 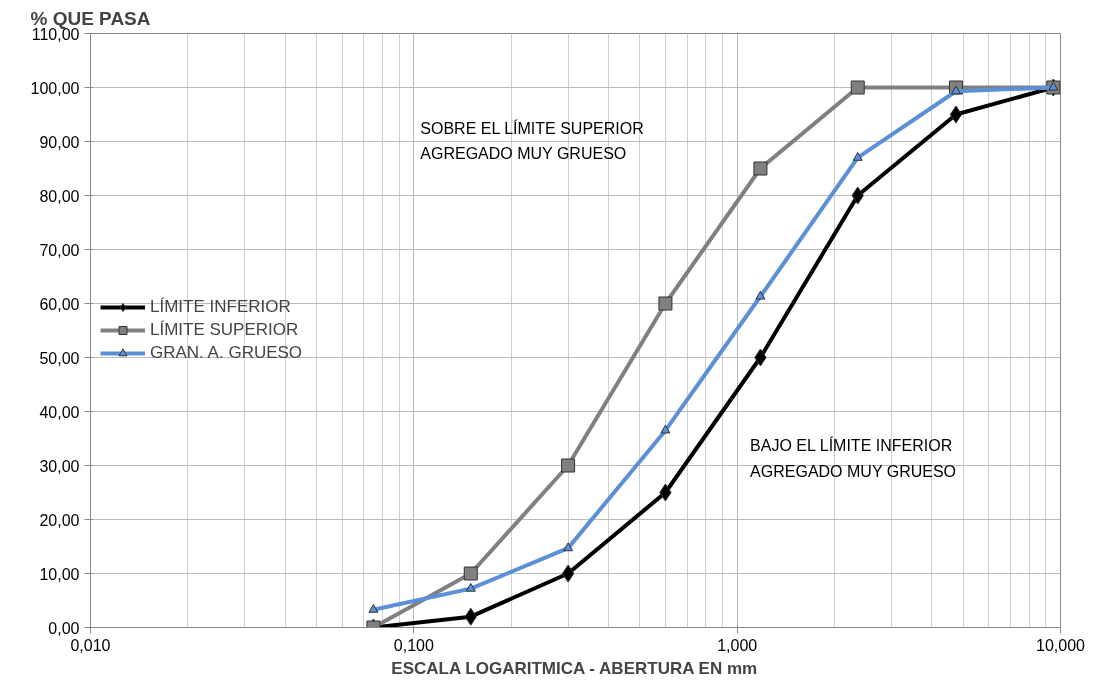 What do you see at coordinates (59, 250) in the screenshot?
I see `y-tick-label: 70,00` at bounding box center [59, 250].